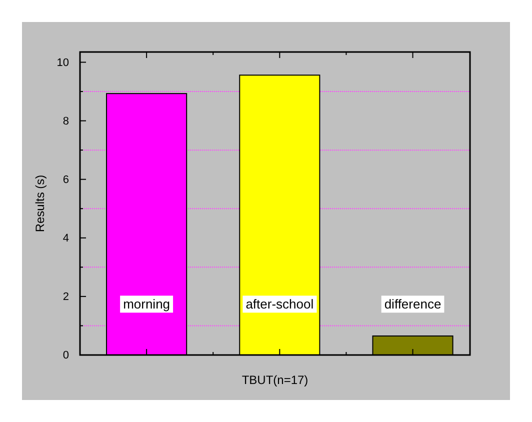 This screenshot has height=422, width=532. What do you see at coordinates (40, 203) in the screenshot?
I see `y-axis-title: Results (s)` at bounding box center [40, 203].